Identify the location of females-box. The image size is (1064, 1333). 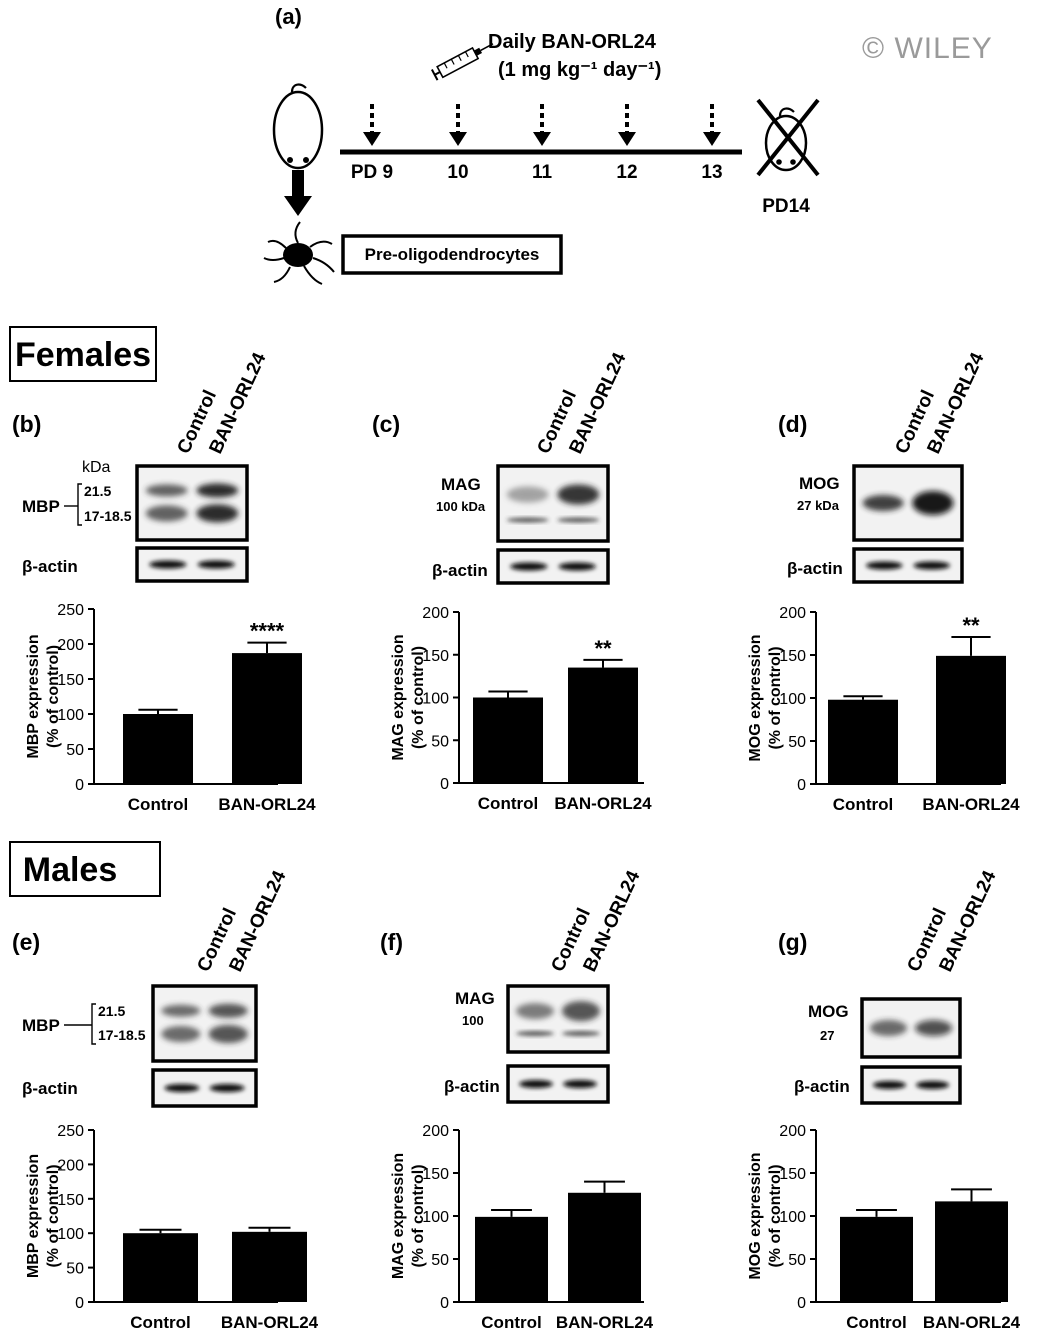
(83, 354).